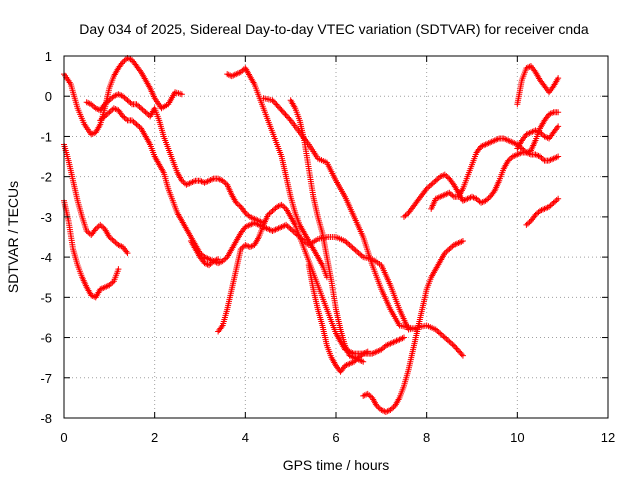 The height and width of the screenshot is (480, 640). What do you see at coordinates (154, 437) in the screenshot?
I see `x-tick-label: 2` at bounding box center [154, 437].